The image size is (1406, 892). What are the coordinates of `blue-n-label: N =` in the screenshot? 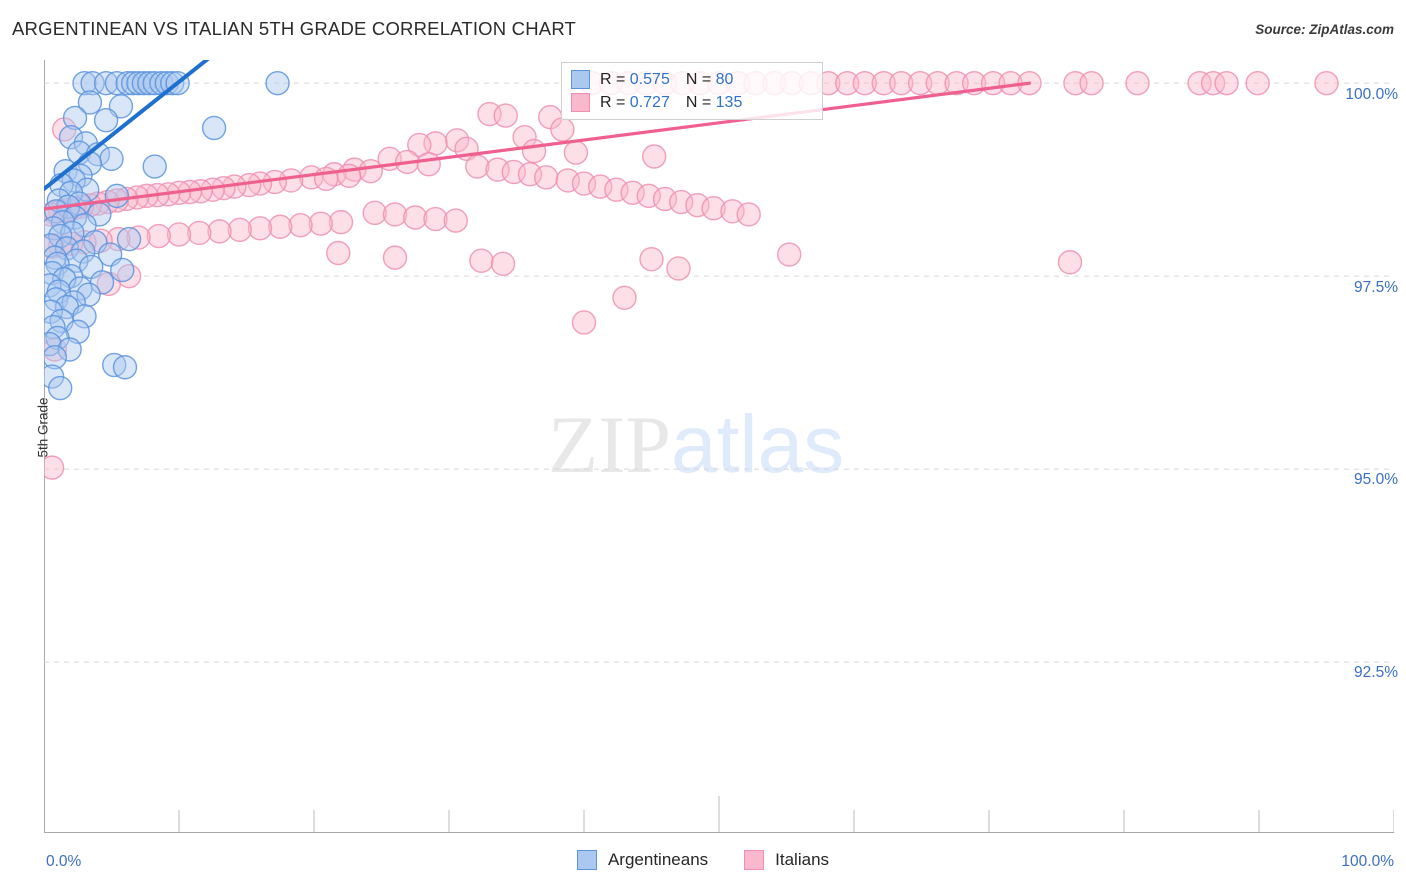 It's located at (700, 79).